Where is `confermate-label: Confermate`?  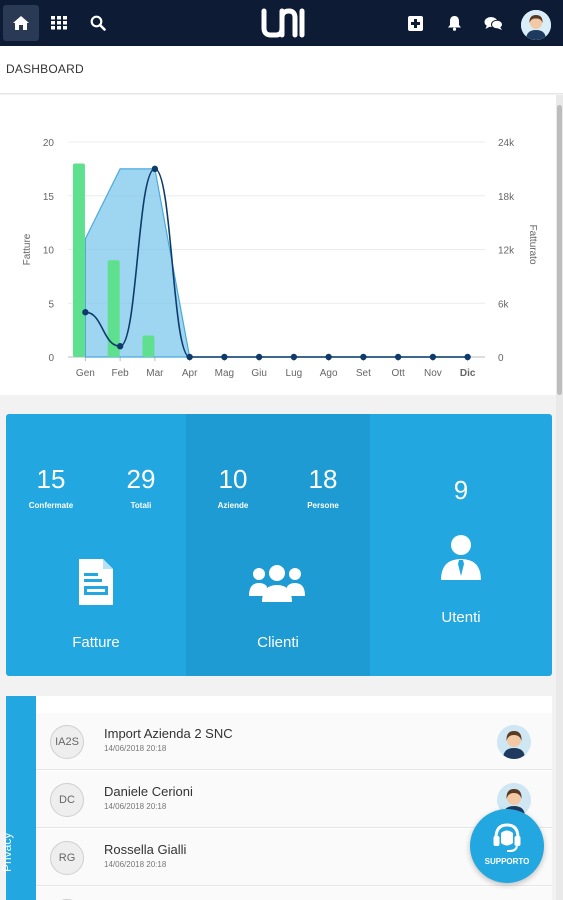 confermate-label: Confermate is located at coordinates (51, 505).